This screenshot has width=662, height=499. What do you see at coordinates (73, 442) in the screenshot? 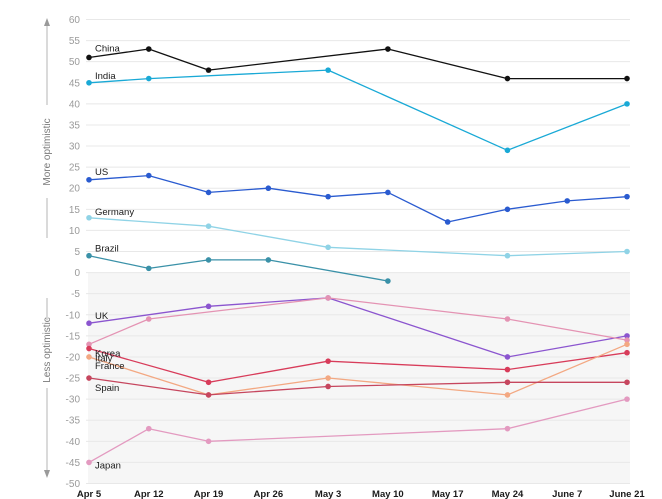
I see `y-tick-label: -40` at bounding box center [73, 442].